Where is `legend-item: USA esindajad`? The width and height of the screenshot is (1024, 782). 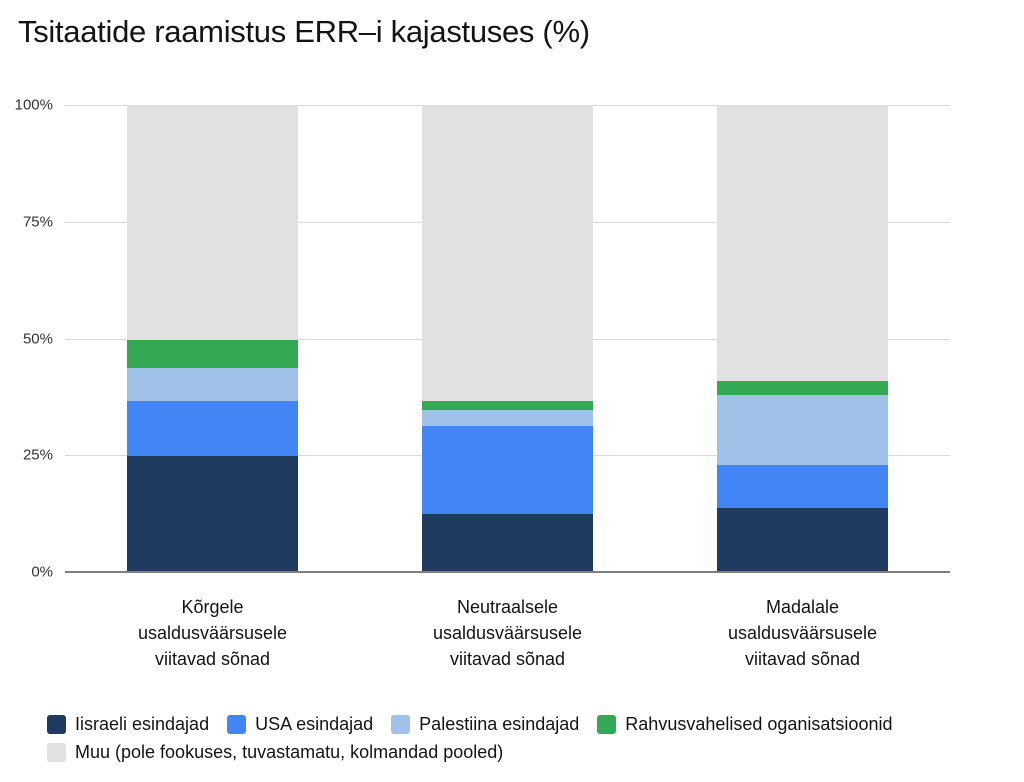
legend-item: USA esindajad is located at coordinates (300, 724).